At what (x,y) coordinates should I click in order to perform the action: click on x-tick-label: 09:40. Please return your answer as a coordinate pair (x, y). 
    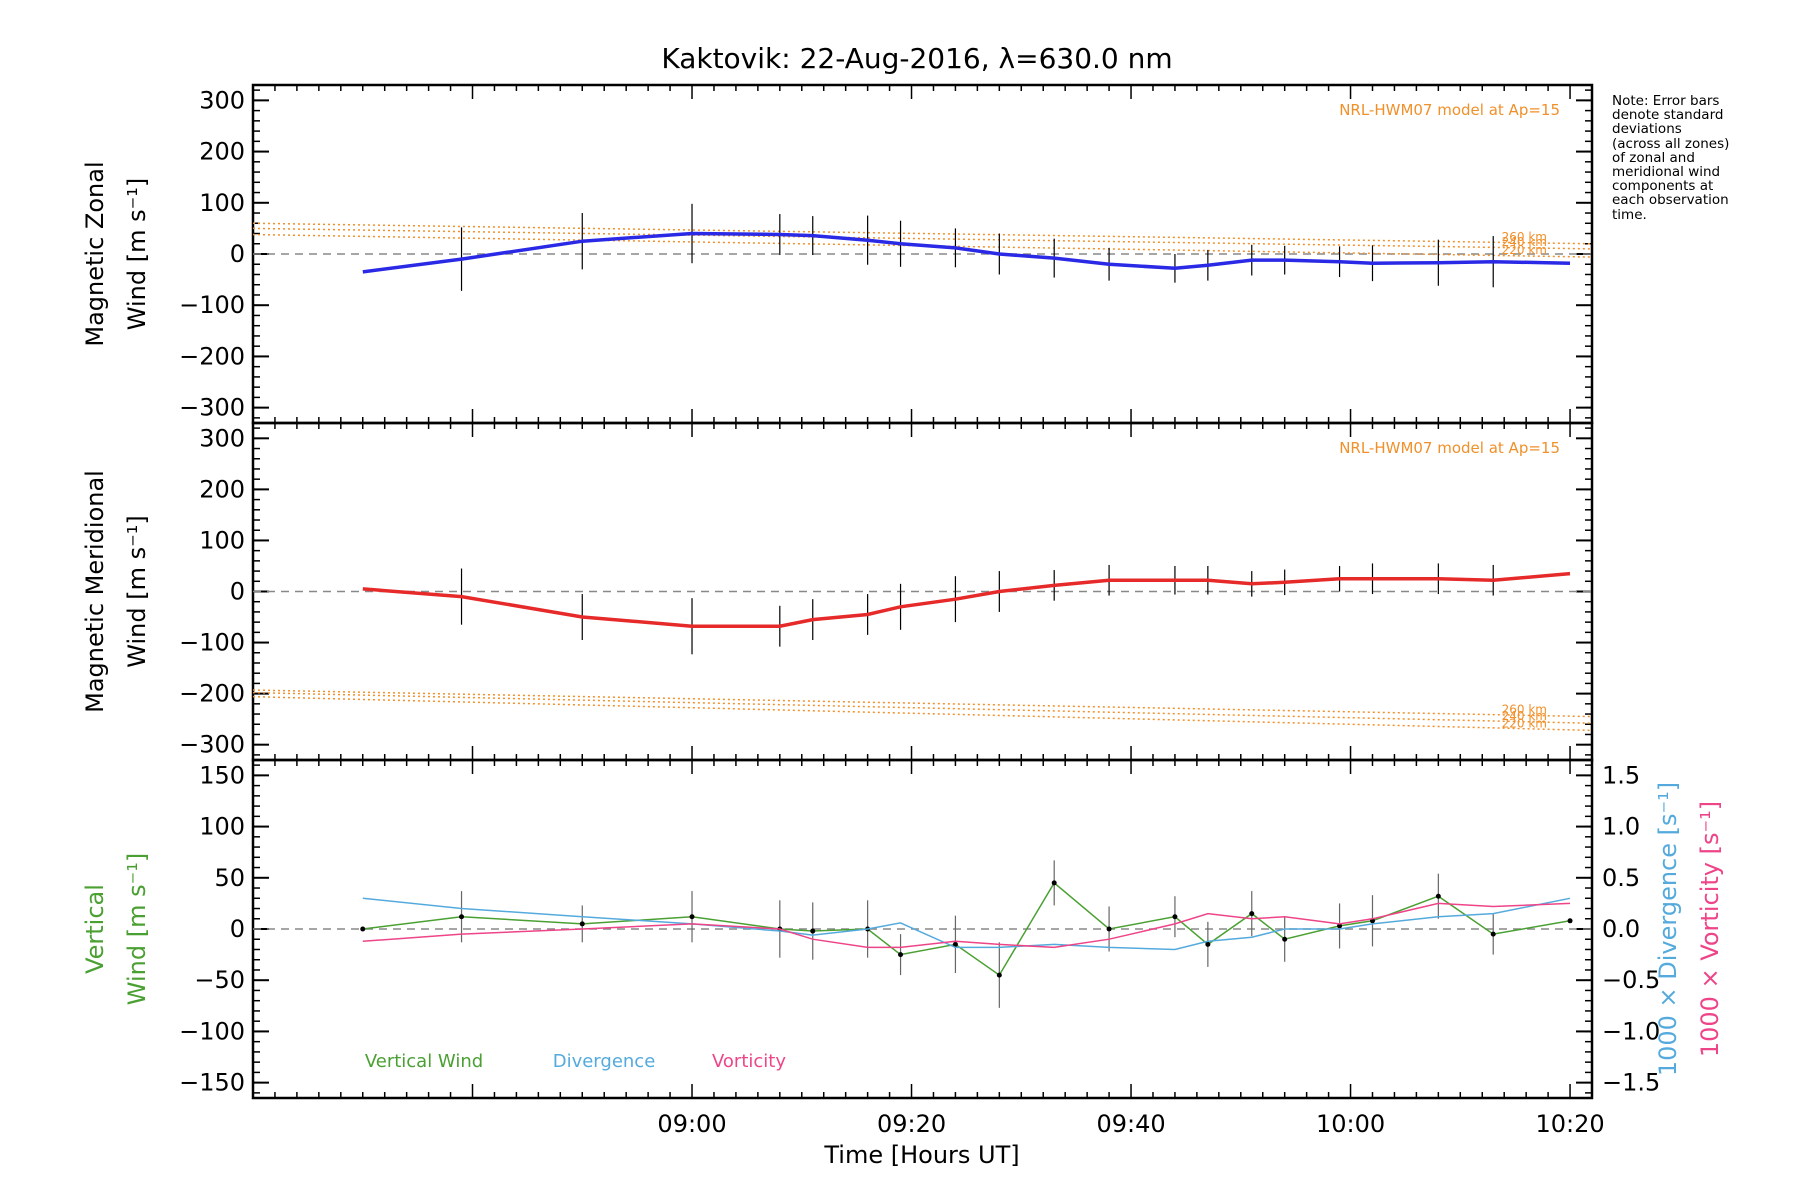
    Looking at the image, I should click on (1130, 1124).